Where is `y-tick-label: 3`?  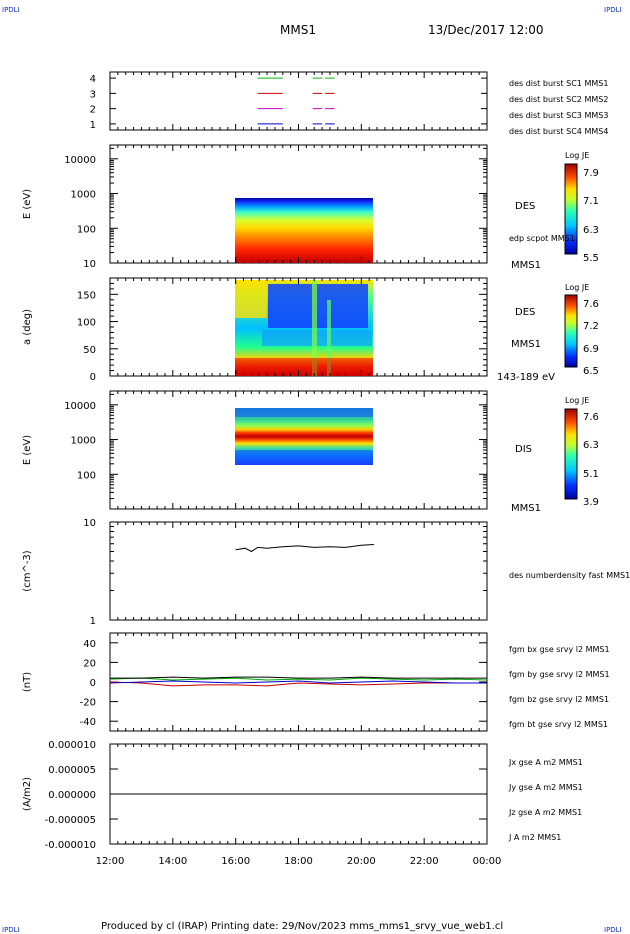 y-tick-label: 3 is located at coordinates (93, 94).